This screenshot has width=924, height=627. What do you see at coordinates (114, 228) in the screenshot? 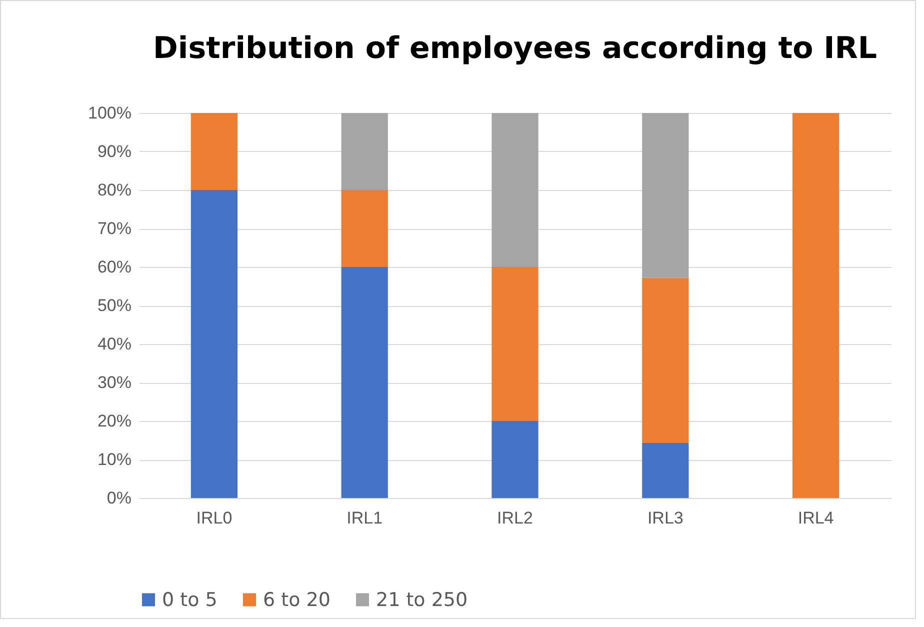
I see `y-tick-label: 70%` at bounding box center [114, 228].